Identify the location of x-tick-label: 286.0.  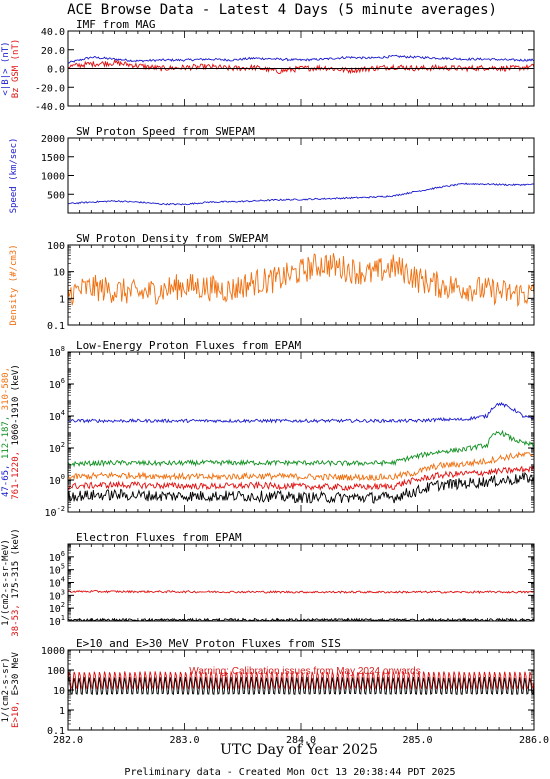
(534, 740).